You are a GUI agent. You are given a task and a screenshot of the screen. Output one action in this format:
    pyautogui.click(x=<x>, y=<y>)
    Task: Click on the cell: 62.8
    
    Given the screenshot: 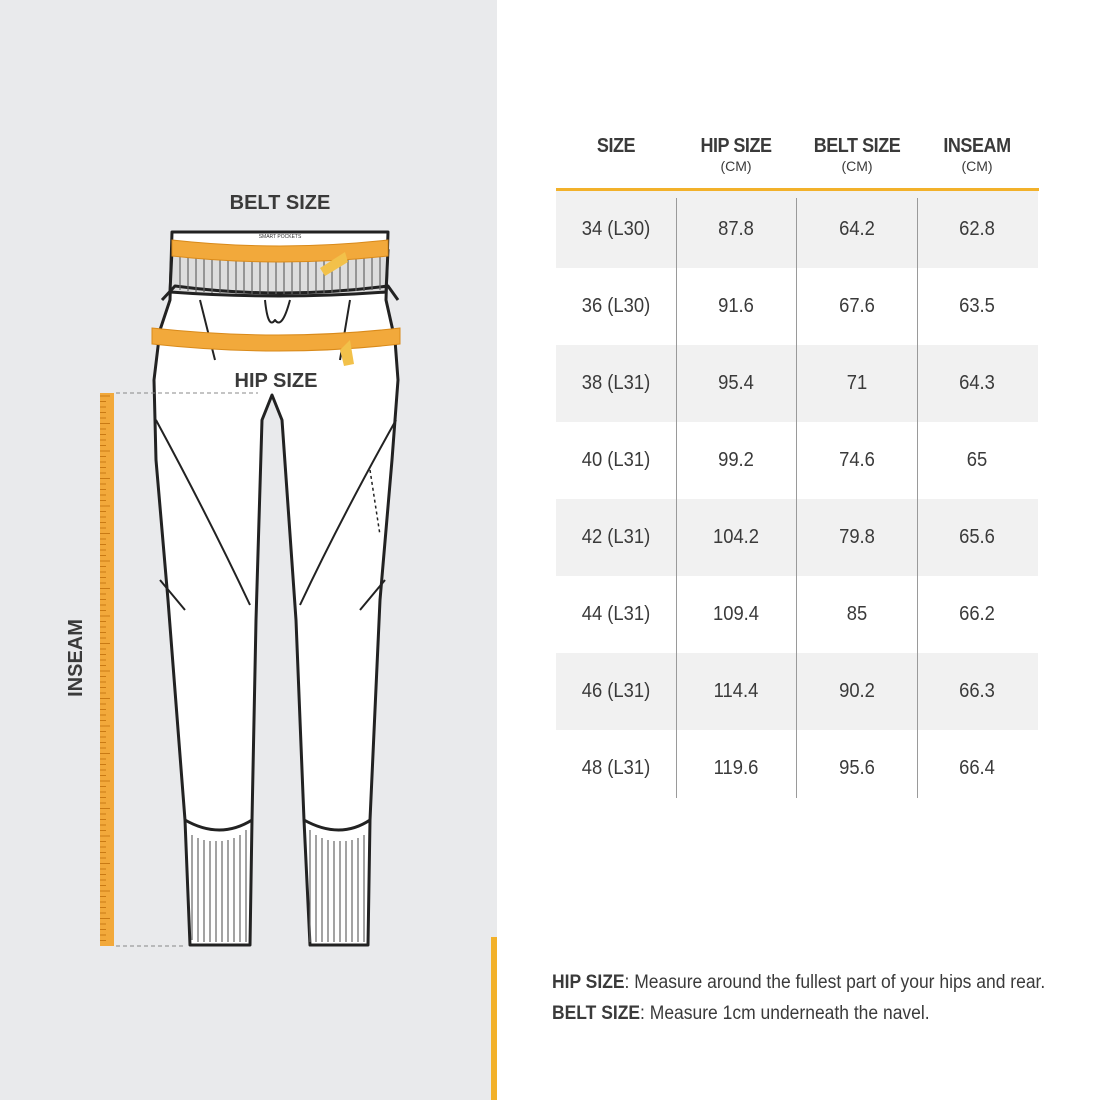 What is the action you would take?
    pyautogui.click(x=977, y=229)
    